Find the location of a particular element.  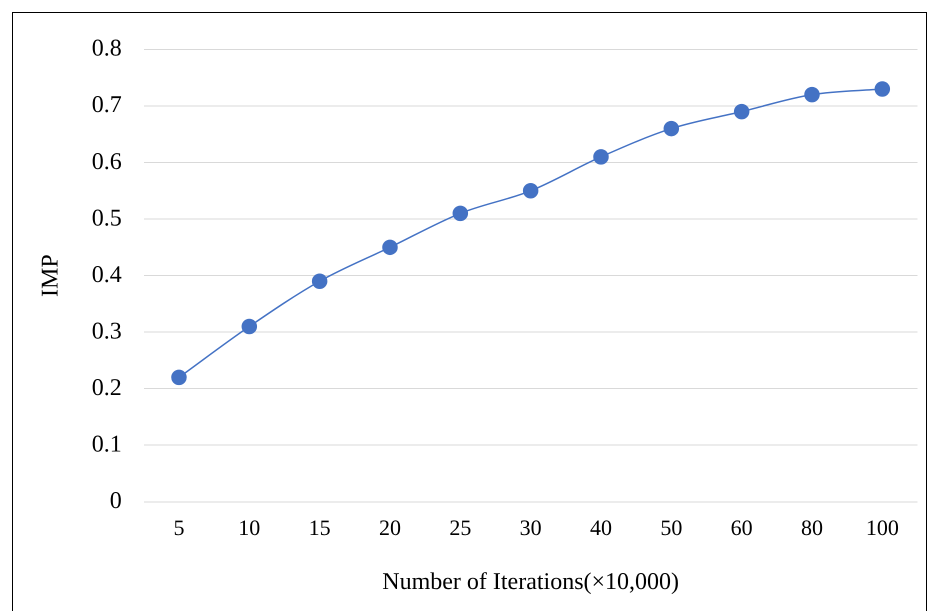

x-tick-label: 15 is located at coordinates (319, 527).